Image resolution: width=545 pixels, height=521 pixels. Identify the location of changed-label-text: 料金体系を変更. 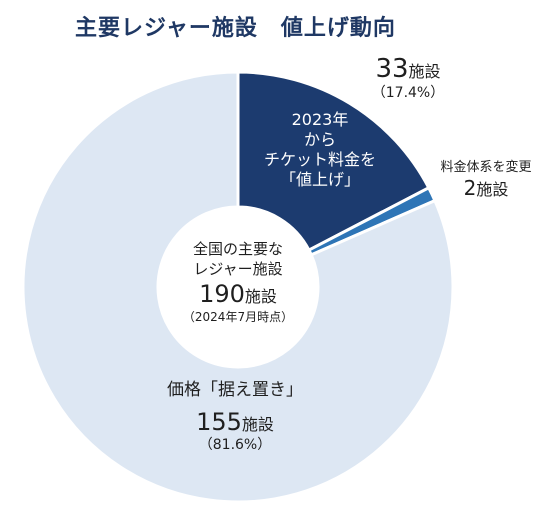
(486, 167).